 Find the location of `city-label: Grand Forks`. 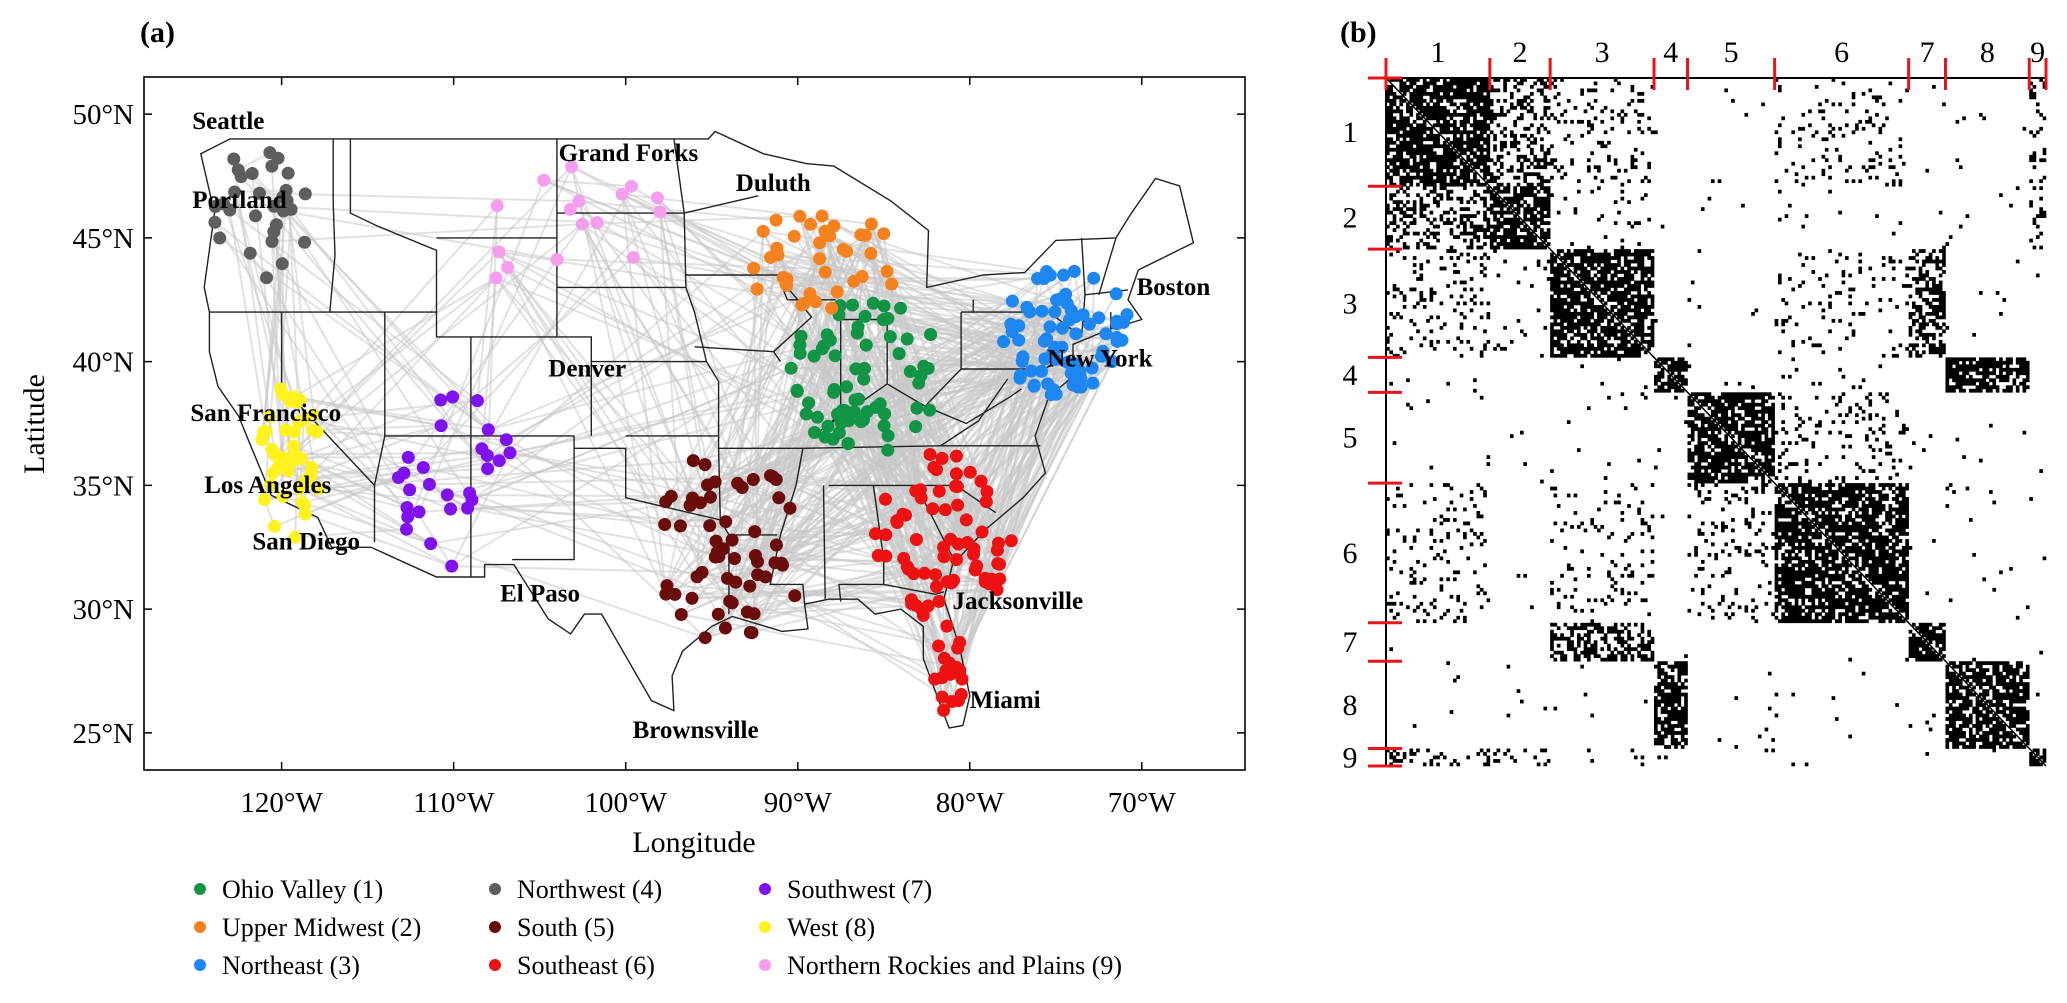

city-label: Grand Forks is located at coordinates (629, 153).